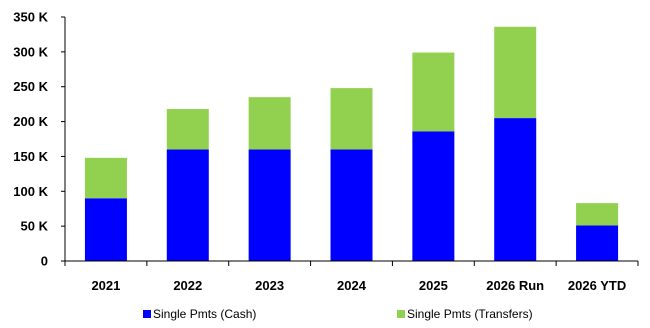 This screenshot has height=328, width=650. What do you see at coordinates (351, 205) in the screenshot?
I see `bar-cash-2024` at bounding box center [351, 205].